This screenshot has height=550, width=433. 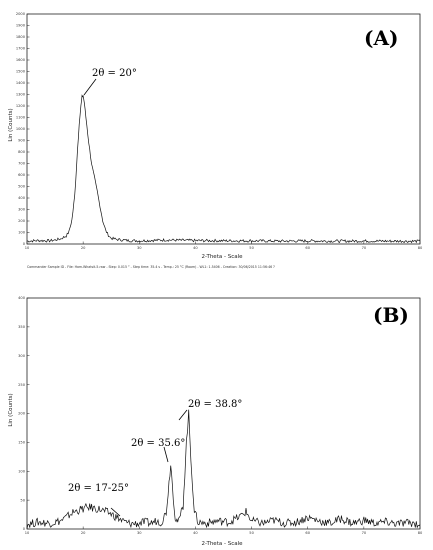 What do you see at coordinates (22, 187) in the screenshot?
I see `y-tick-label: 500` at bounding box center [22, 187].